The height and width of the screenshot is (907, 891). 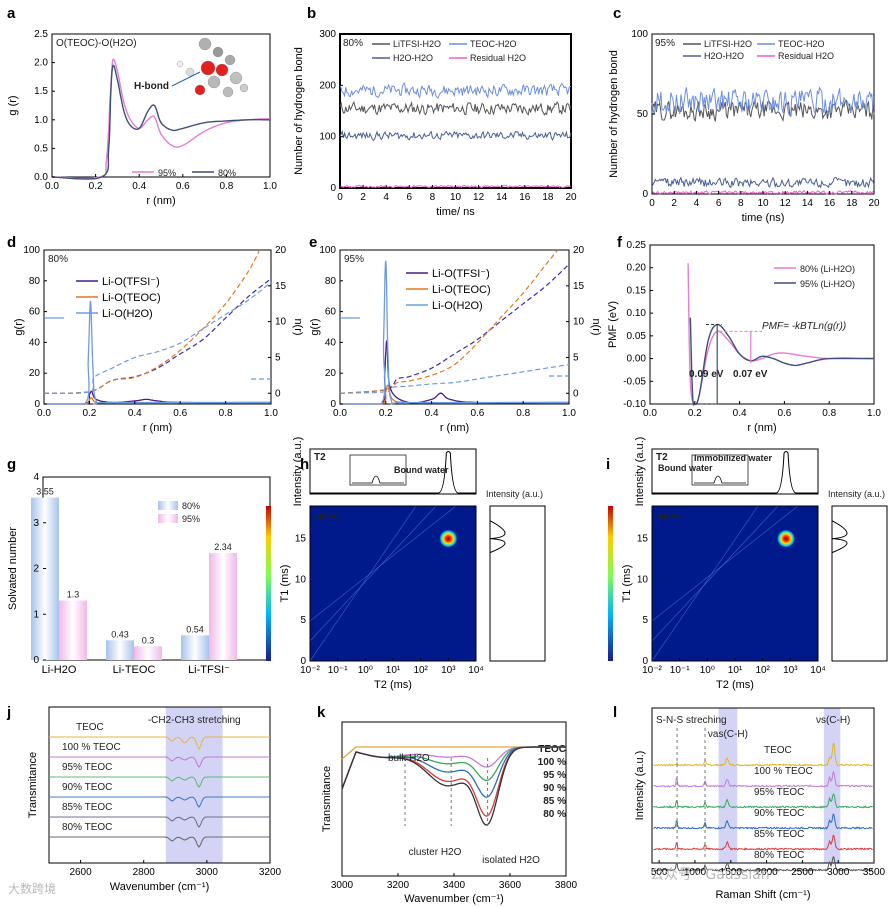 I want to click on panel-h-peak, so click(x=448, y=538).